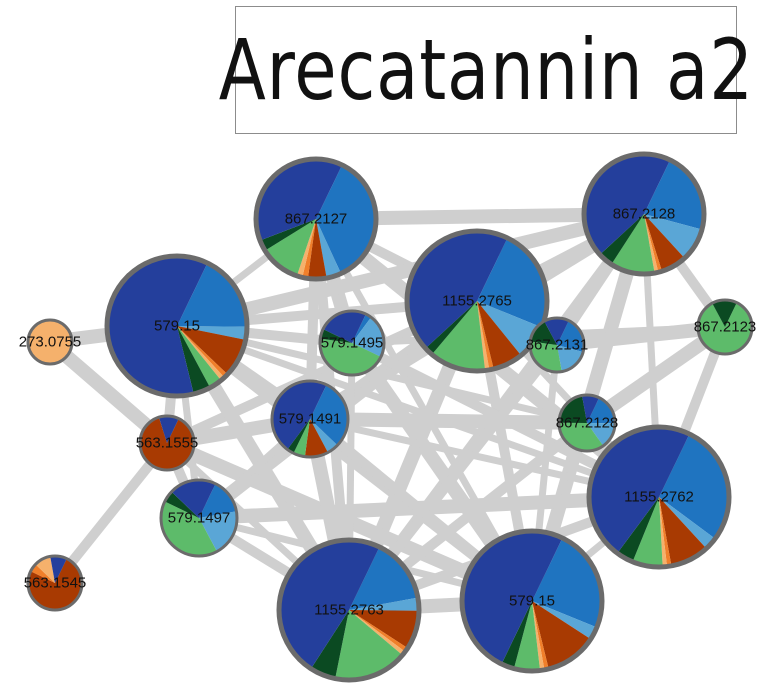  I want to click on node-n579a: 579.15, so click(177, 326).